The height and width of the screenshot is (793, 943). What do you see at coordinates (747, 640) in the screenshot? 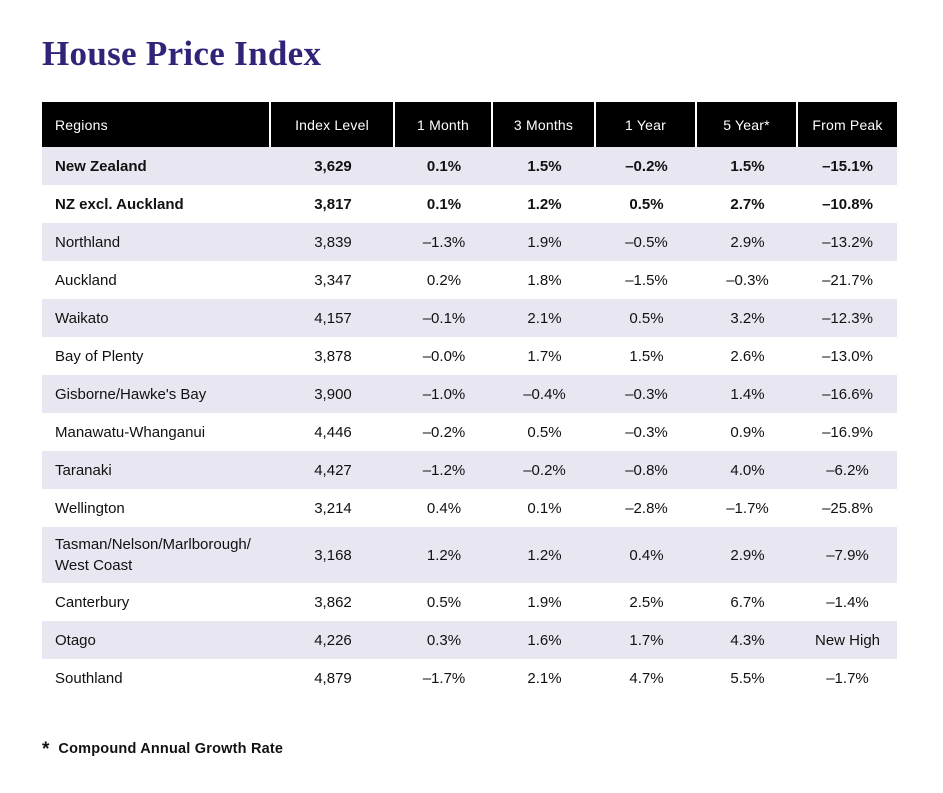
I see `value-cell: 4.3%` at bounding box center [747, 640].